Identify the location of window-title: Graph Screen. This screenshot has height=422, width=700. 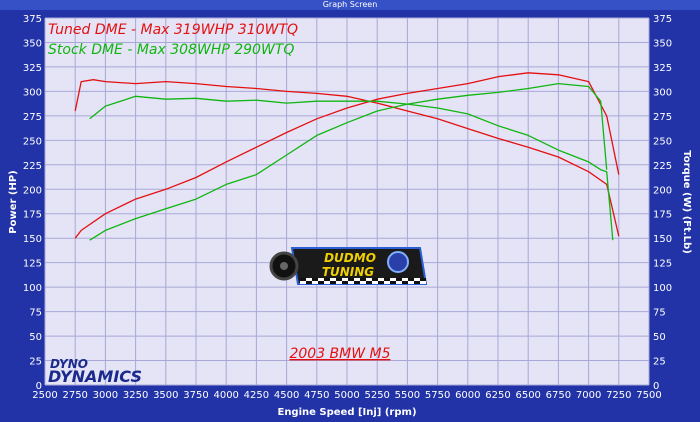
(350, 5).